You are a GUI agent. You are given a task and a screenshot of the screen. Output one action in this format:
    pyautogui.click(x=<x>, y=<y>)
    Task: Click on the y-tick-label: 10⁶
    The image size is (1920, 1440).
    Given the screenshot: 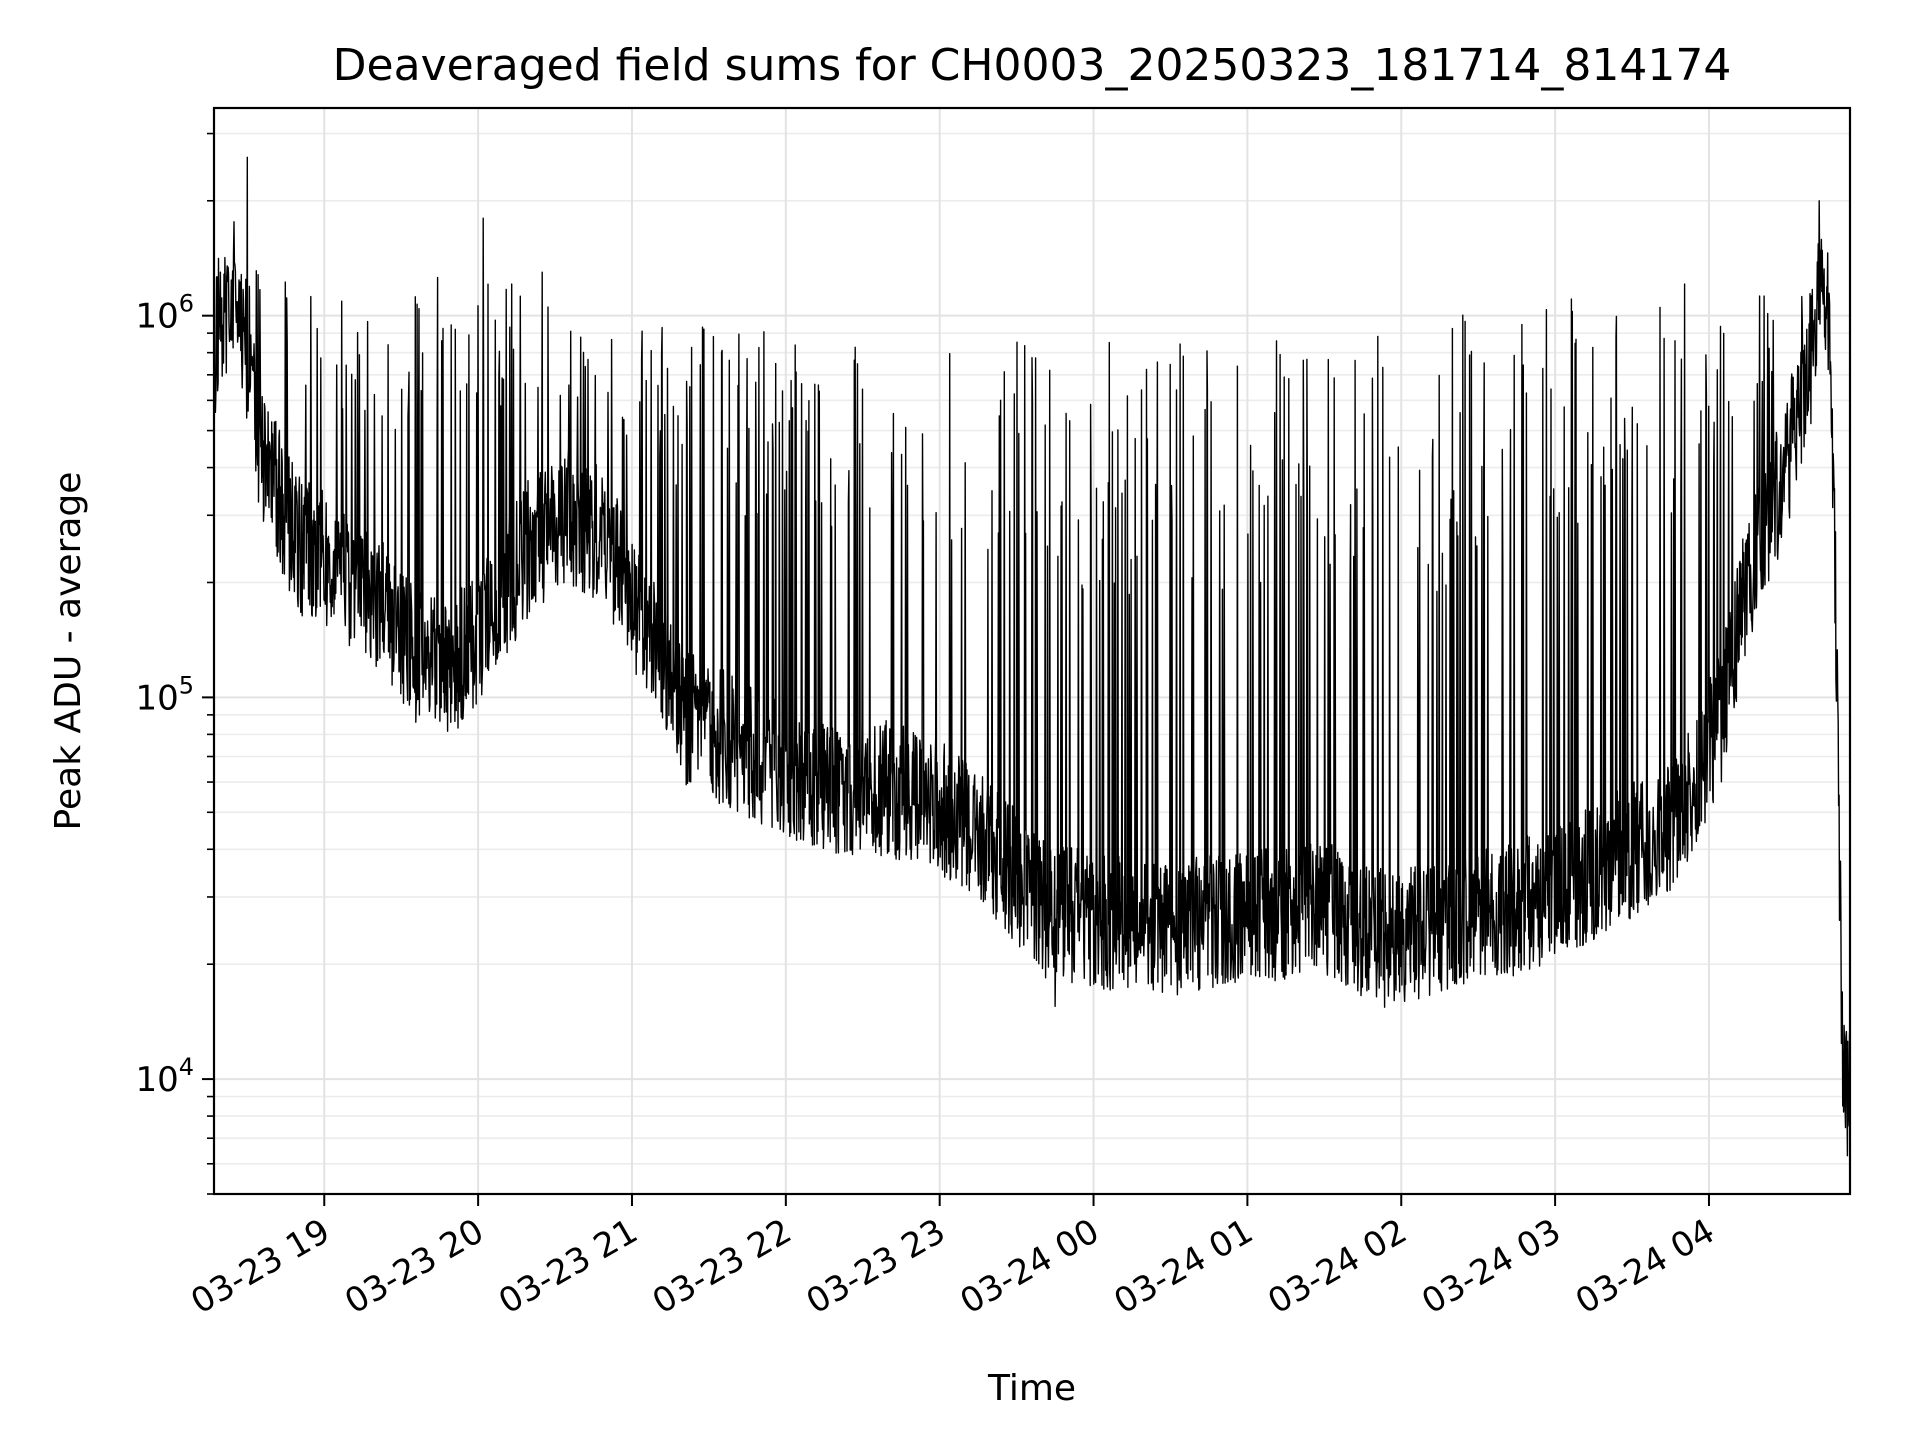 What is the action you would take?
    pyautogui.click(x=164, y=313)
    